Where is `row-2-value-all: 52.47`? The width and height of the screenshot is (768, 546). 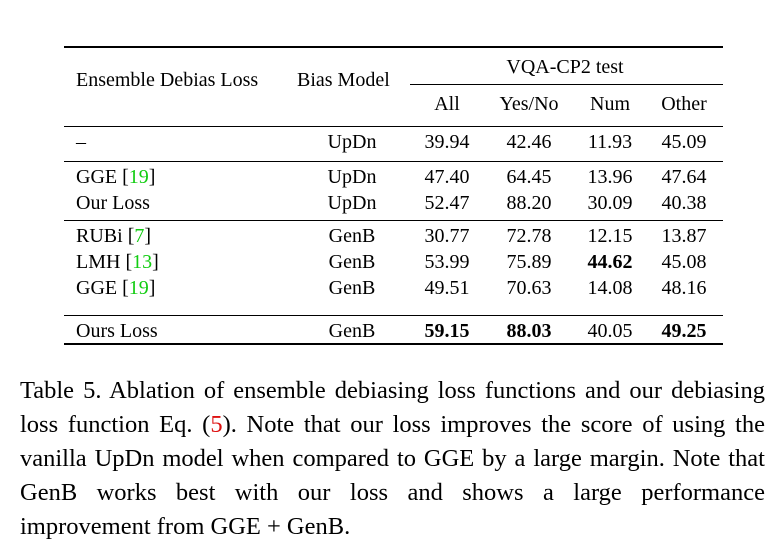
row-2-value-all: 52.47 is located at coordinates (447, 203).